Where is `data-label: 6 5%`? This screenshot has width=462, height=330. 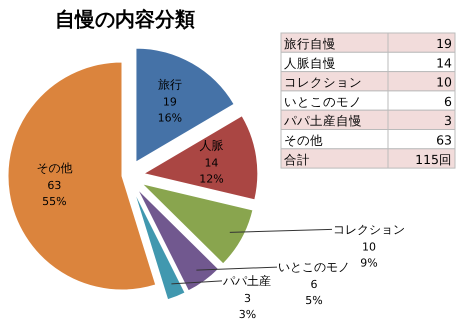
data-label: 6 5% is located at coordinates (314, 293).